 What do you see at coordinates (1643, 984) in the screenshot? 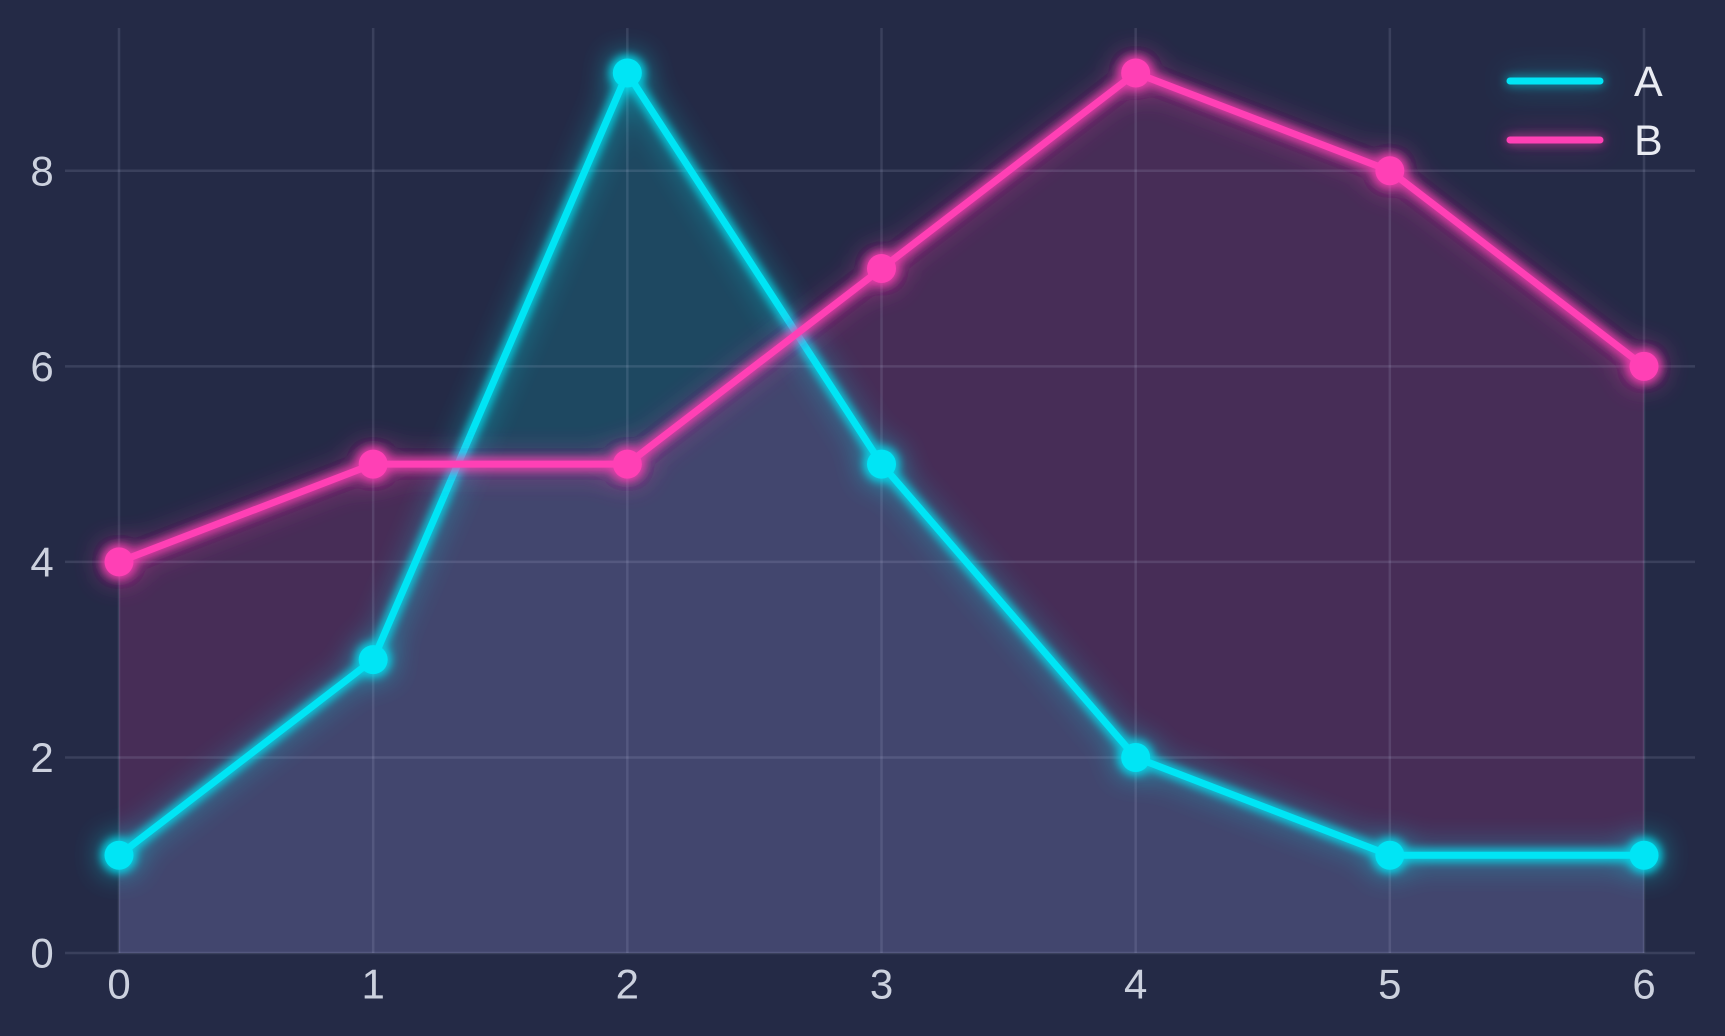
I see `x-tick-label: 6` at bounding box center [1643, 984].